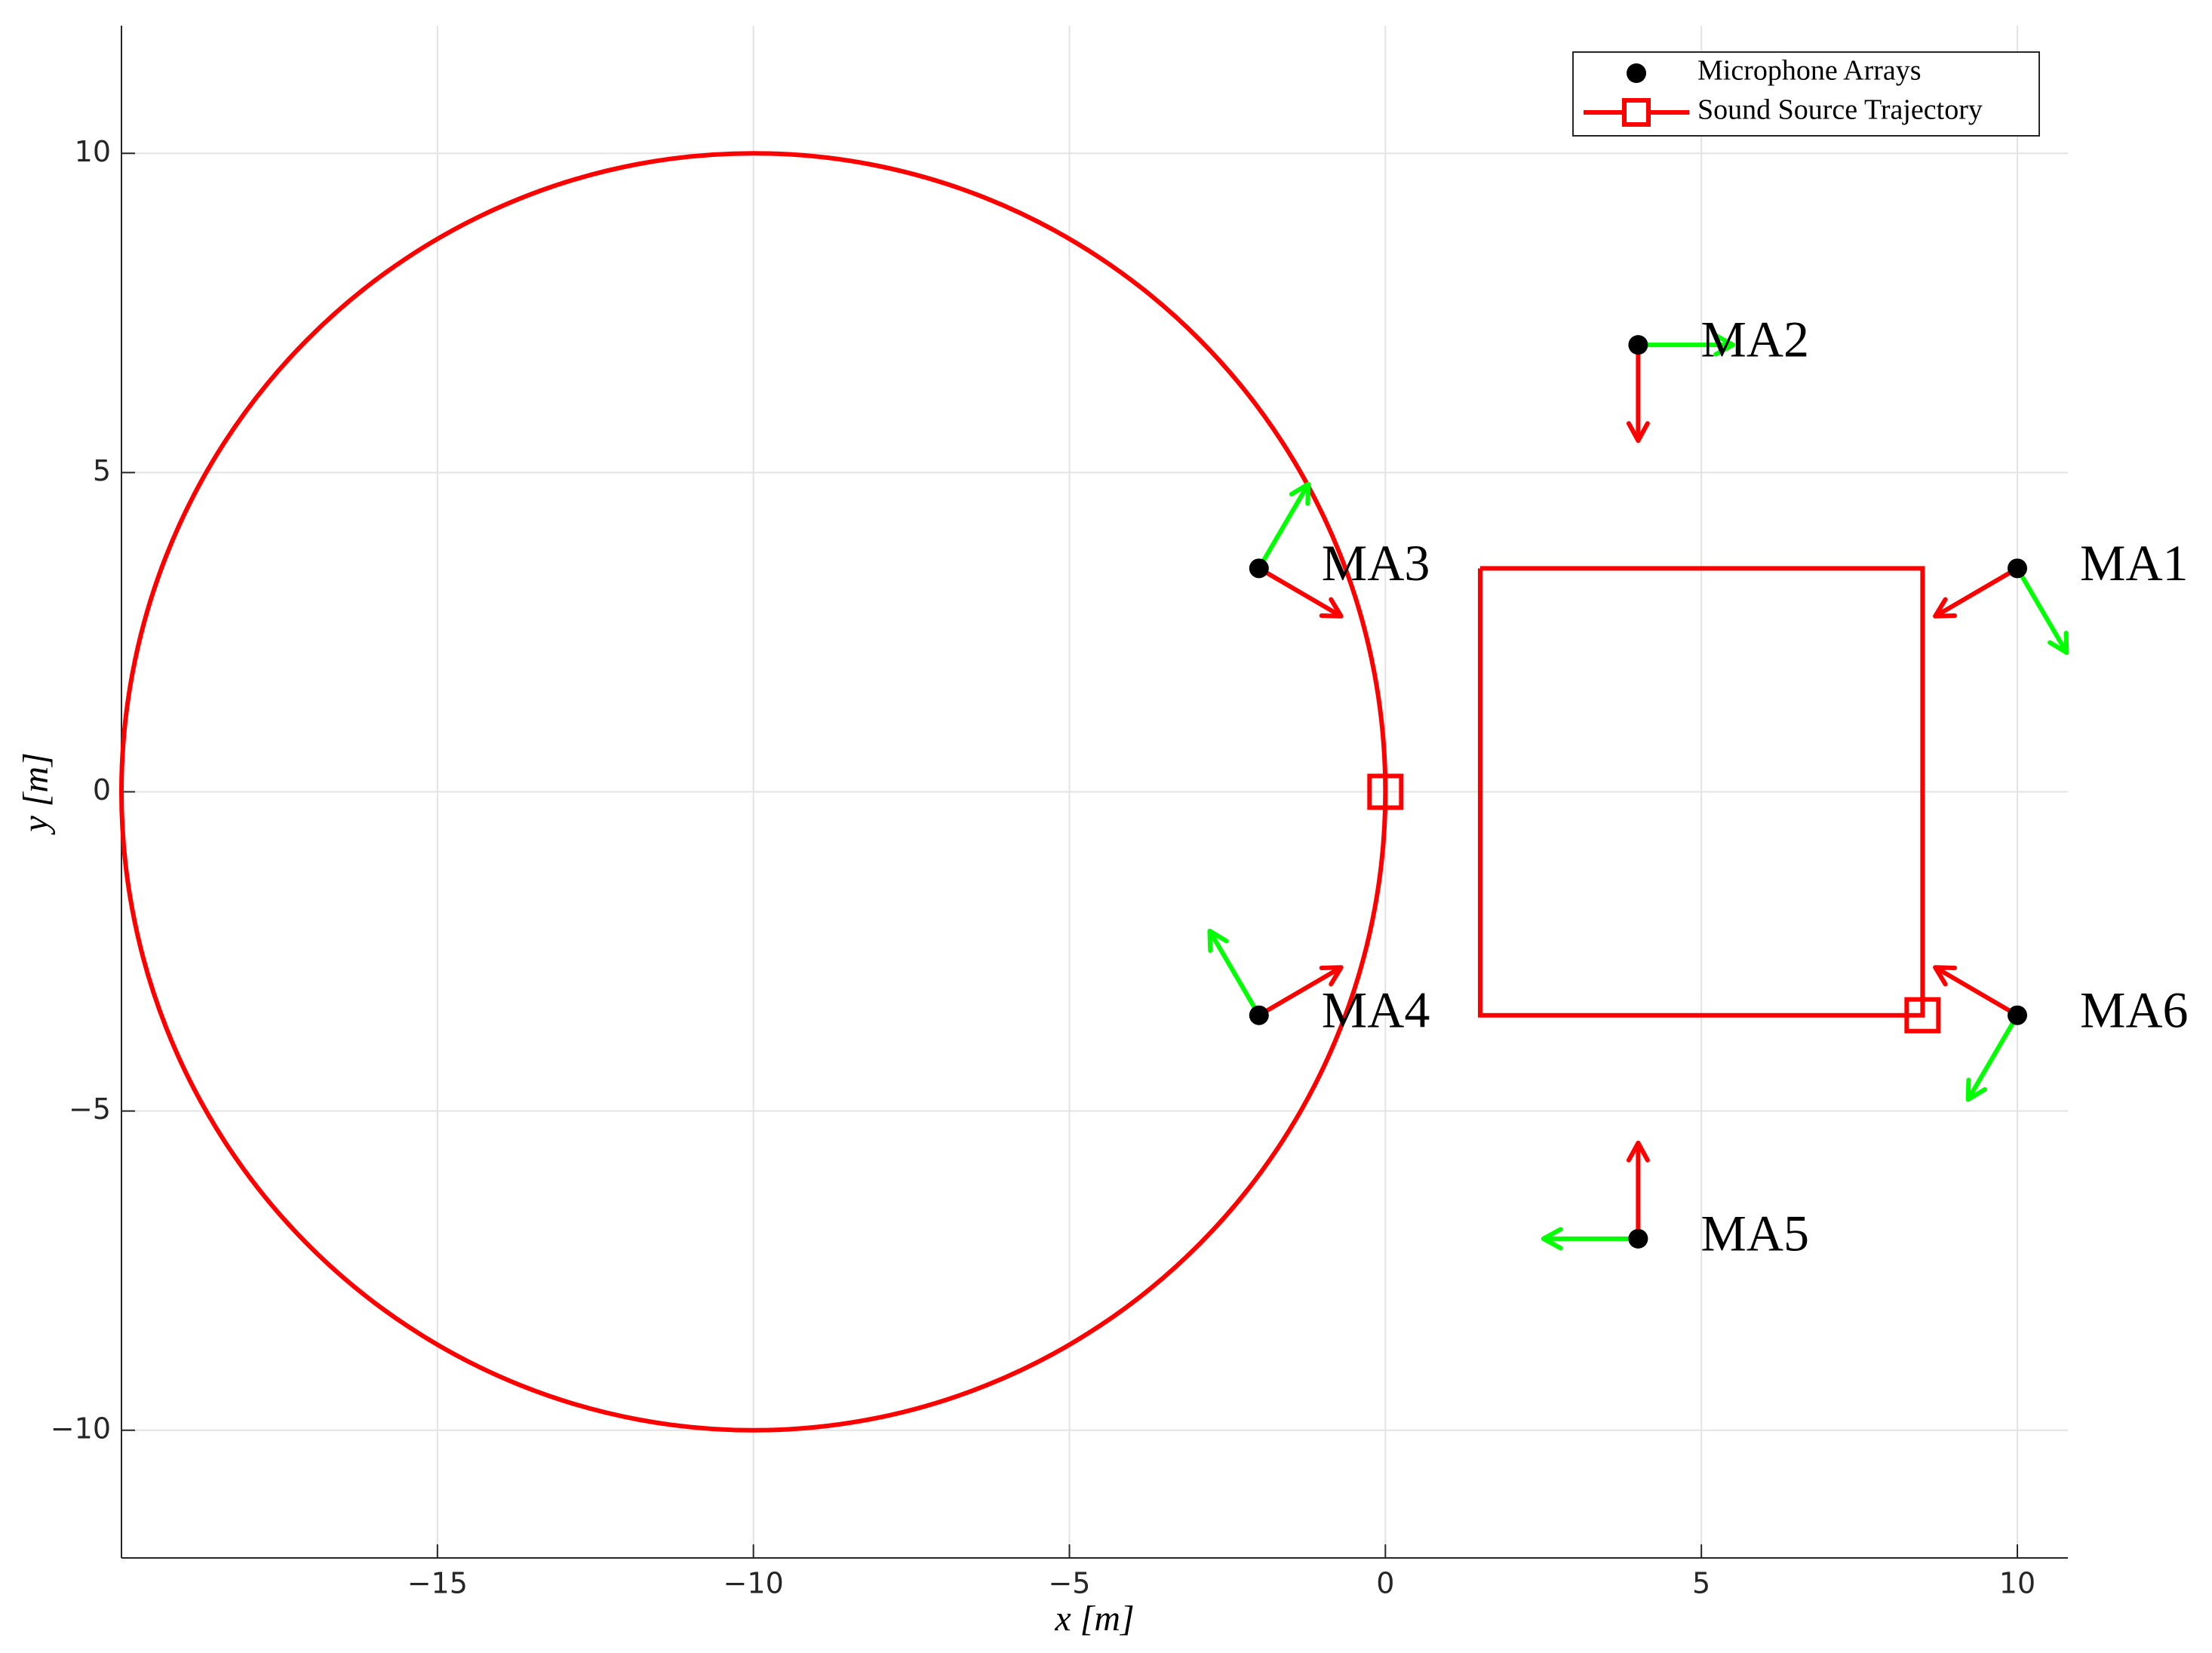 The width and height of the screenshot is (2212, 1653). What do you see at coordinates (1701, 1583) in the screenshot?
I see `x-tick-label: 5` at bounding box center [1701, 1583].